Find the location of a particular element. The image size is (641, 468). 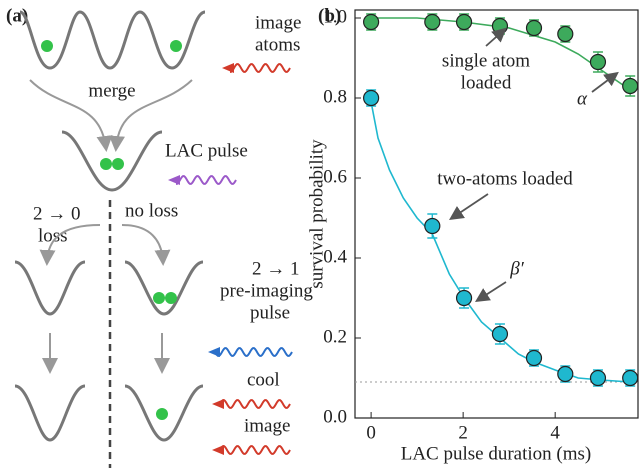

label: loss is located at coordinates (53, 235).